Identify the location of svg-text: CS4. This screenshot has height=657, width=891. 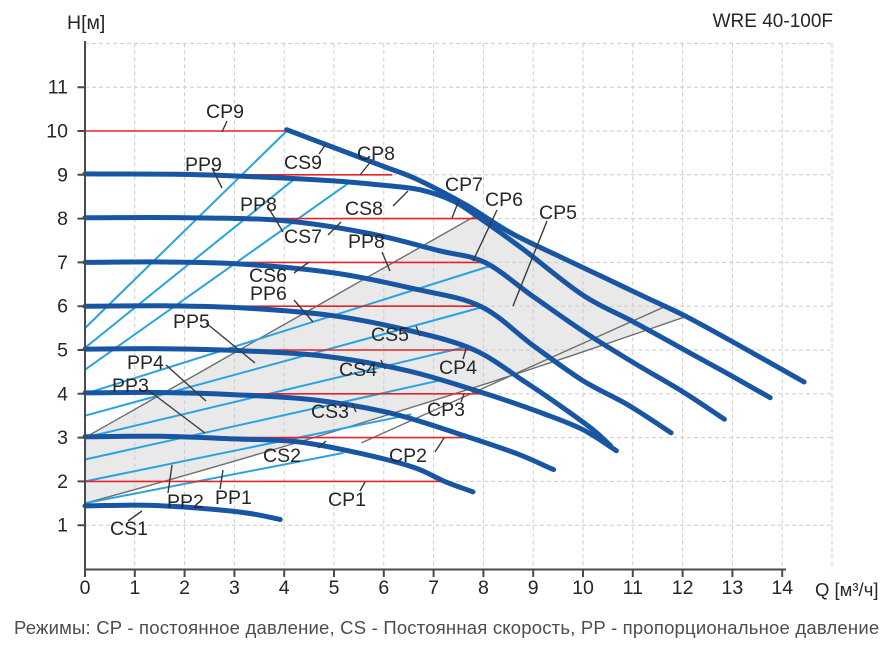
(358, 370).